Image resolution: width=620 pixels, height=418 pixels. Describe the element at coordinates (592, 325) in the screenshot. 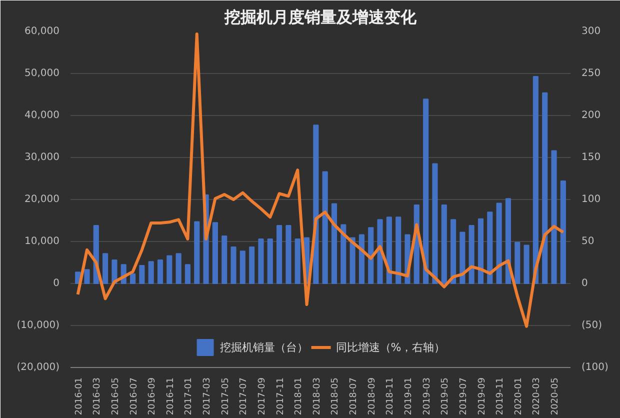

I see `y2-tick-label: (50)` at that location.